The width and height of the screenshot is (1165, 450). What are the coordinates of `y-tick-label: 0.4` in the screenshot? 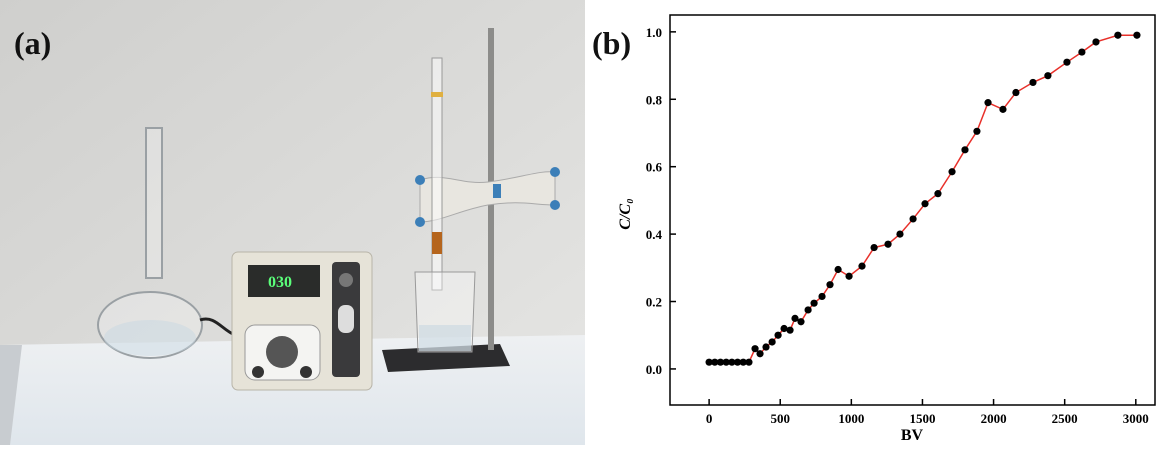 It's located at (654, 234).